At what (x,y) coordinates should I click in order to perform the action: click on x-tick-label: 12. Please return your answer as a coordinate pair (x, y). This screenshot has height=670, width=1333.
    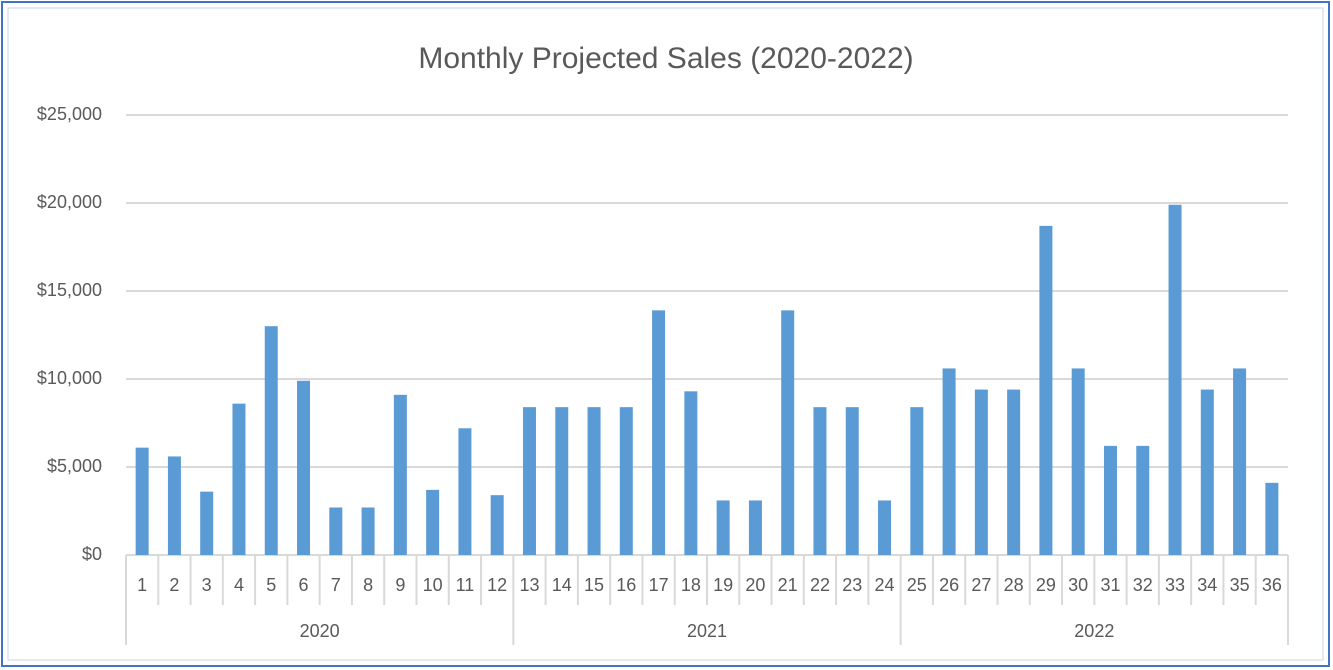
    Looking at the image, I should click on (497, 585).